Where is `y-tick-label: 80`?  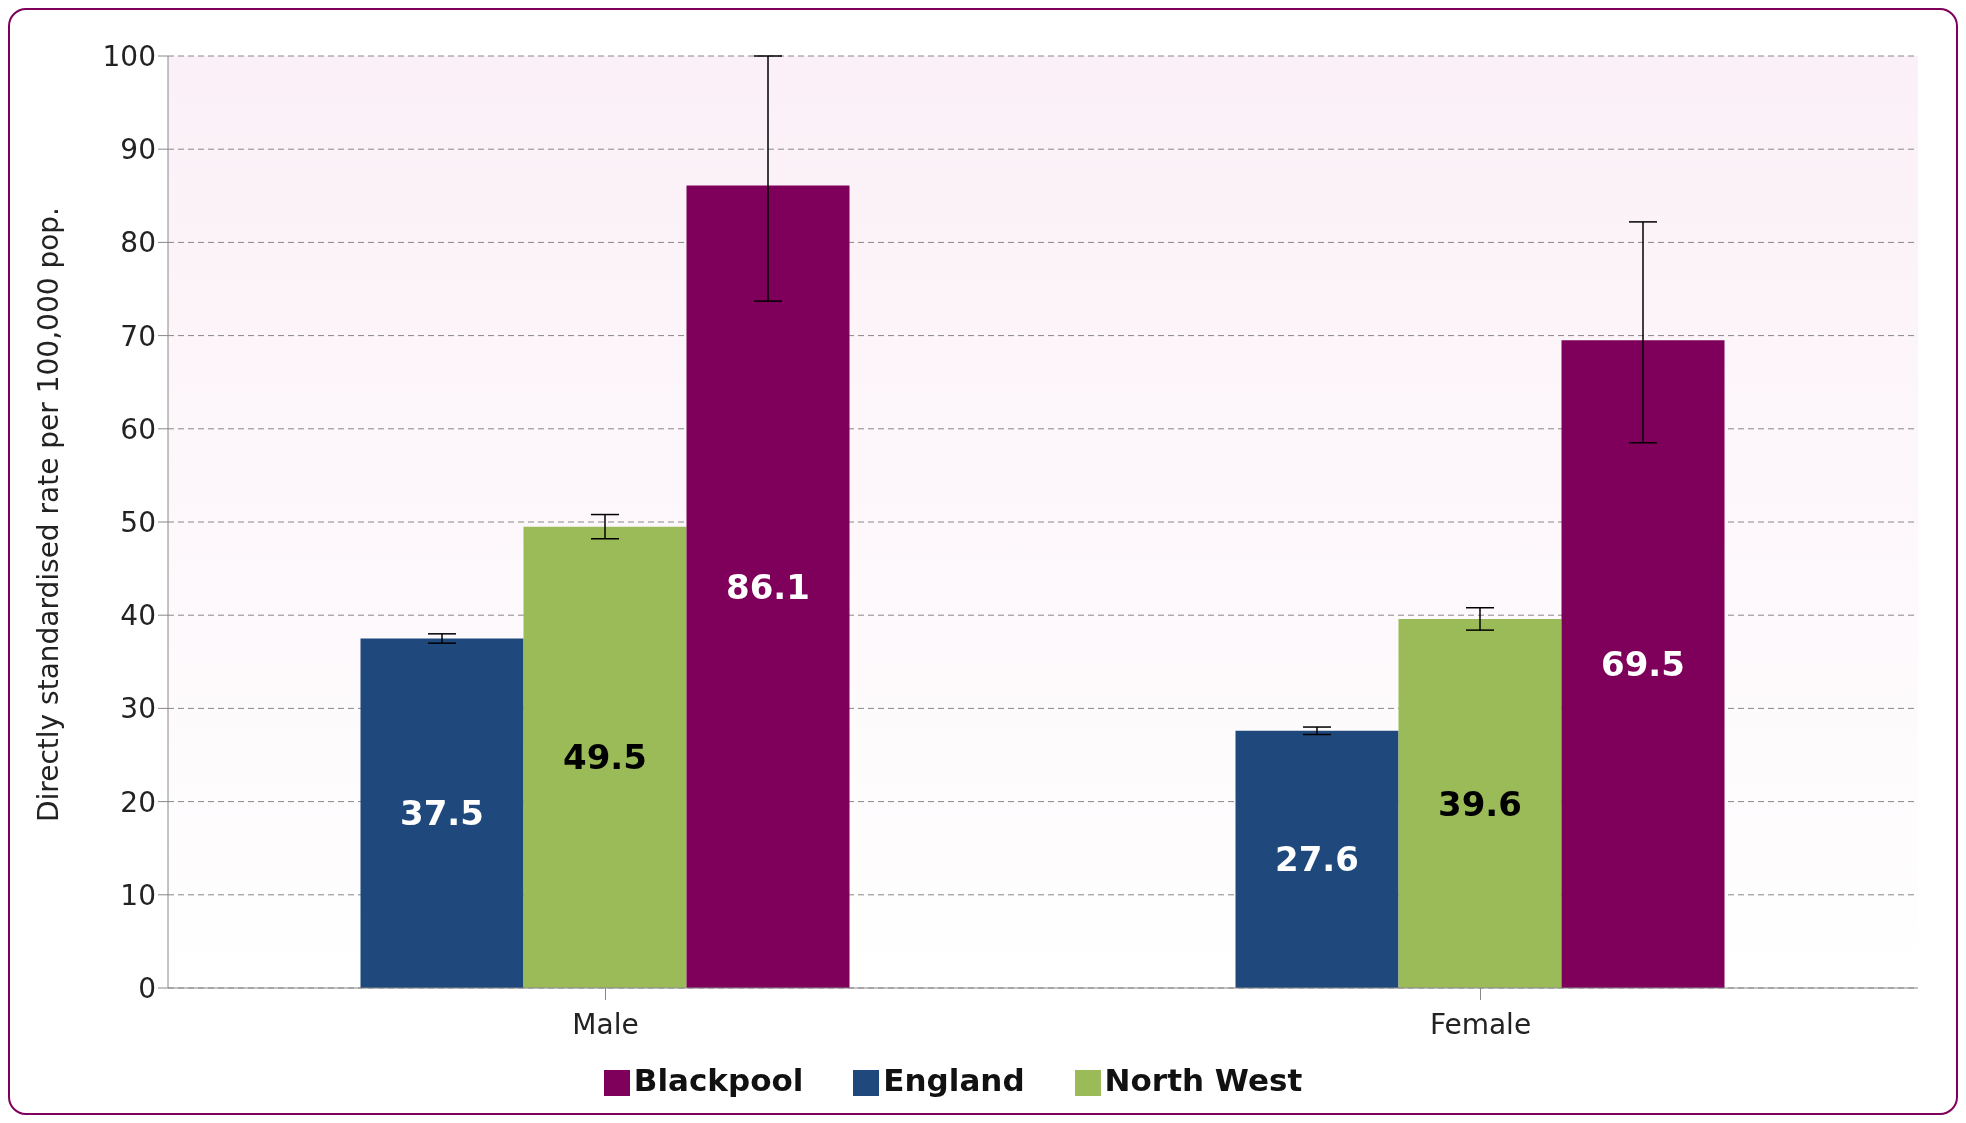
y-tick-label: 80 is located at coordinates (138, 243).